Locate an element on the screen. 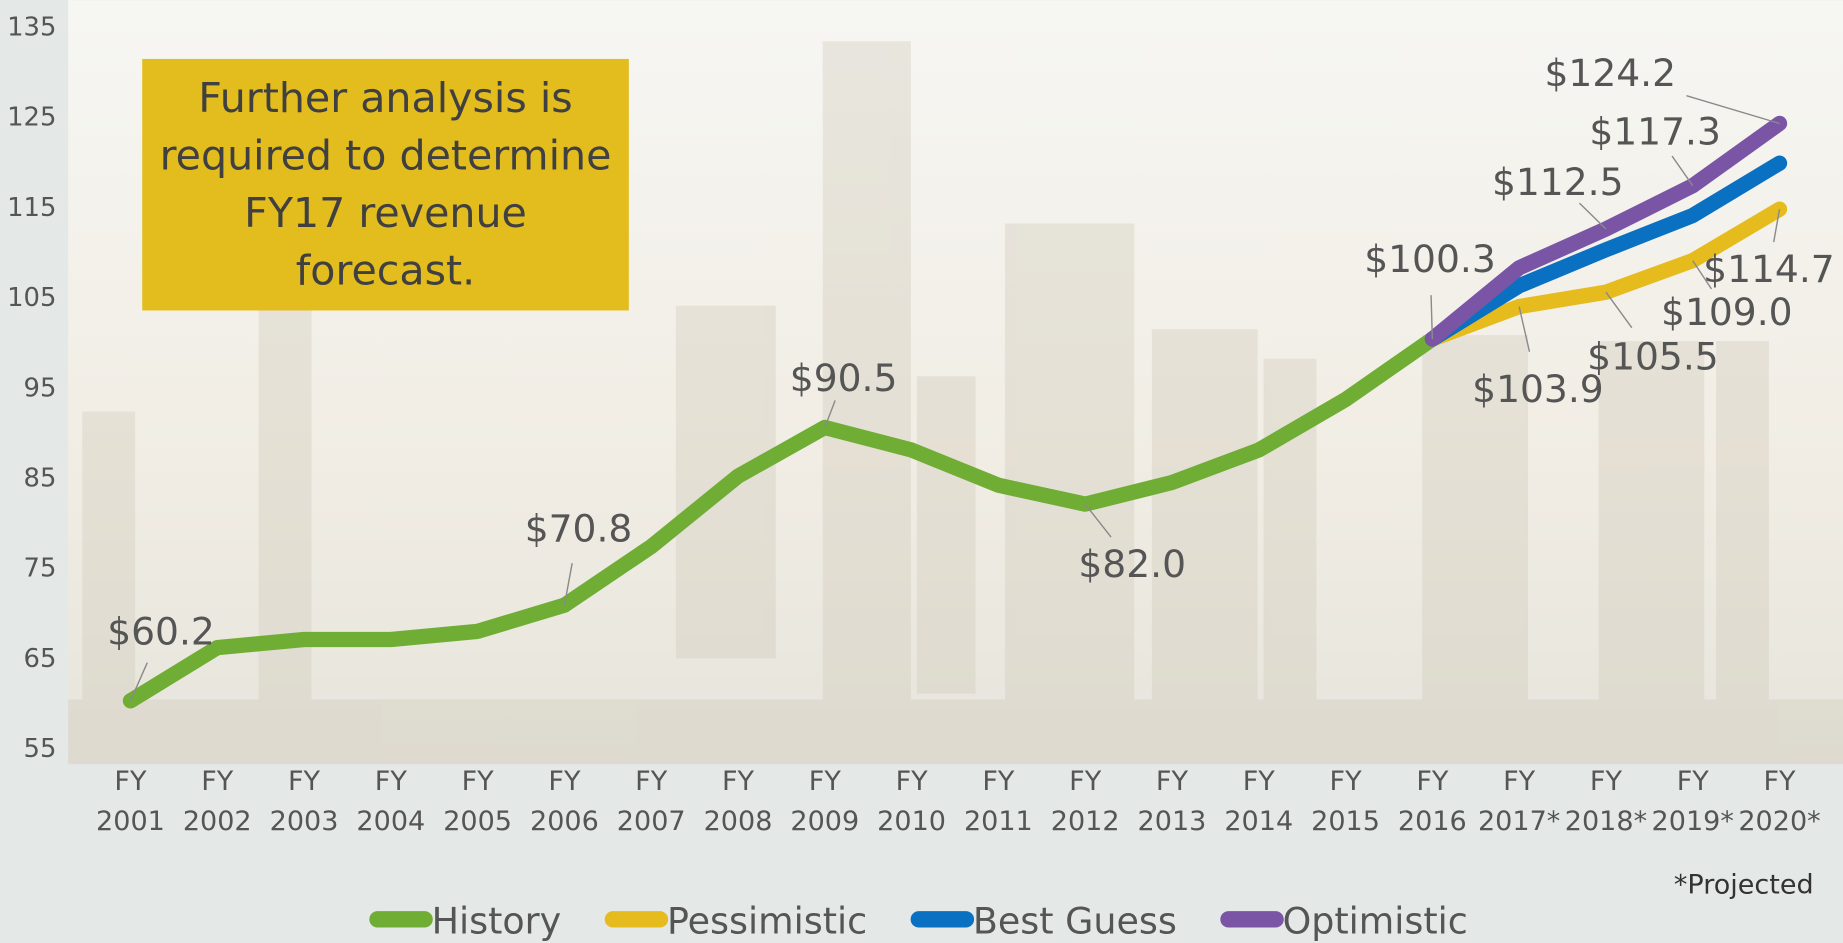 The width and height of the screenshot is (1843, 943). x-tick-label: FY 2017* is located at coordinates (1519, 802).